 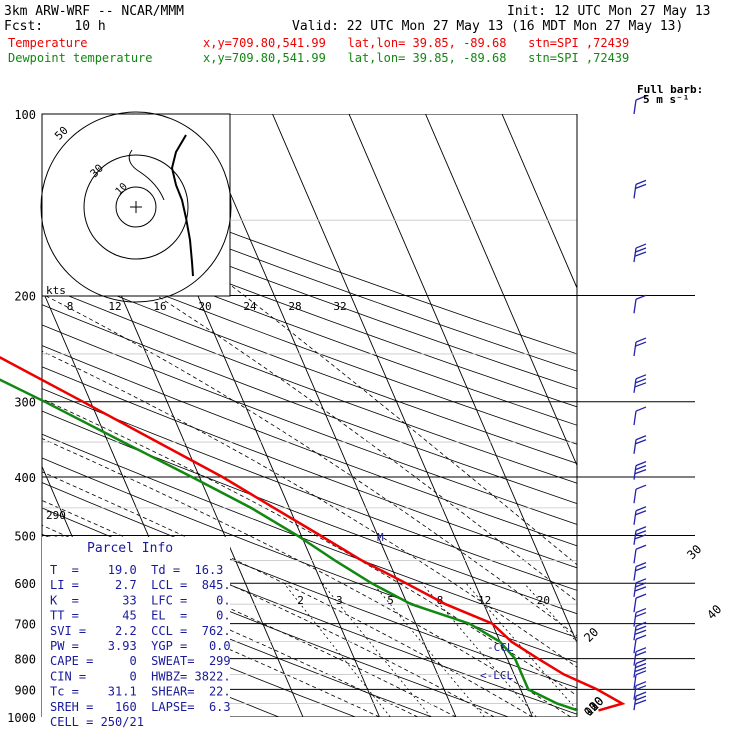 I want to click on hodograph-ring-outer, so click(x=136, y=207).